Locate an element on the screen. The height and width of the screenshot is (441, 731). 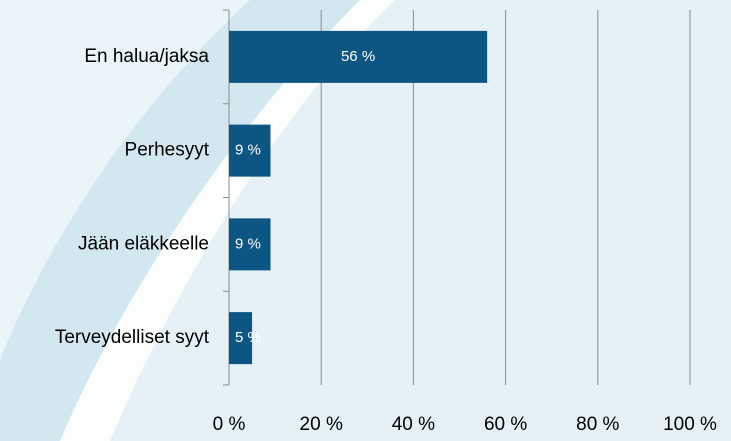
x-tick-label: 60 % is located at coordinates (505, 424).